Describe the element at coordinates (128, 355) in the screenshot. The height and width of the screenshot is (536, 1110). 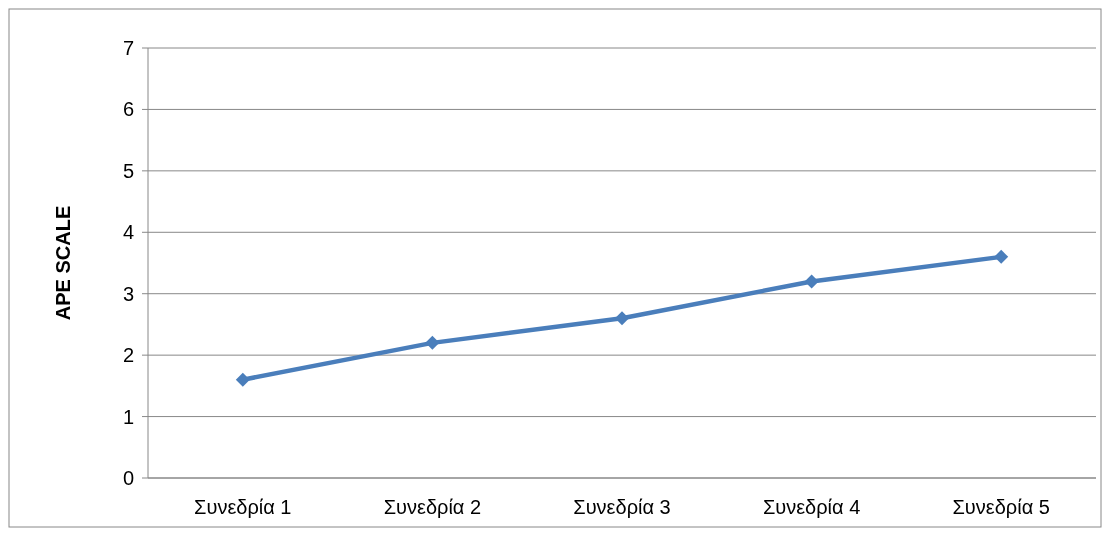
I see `y-tick-label: 2` at that location.